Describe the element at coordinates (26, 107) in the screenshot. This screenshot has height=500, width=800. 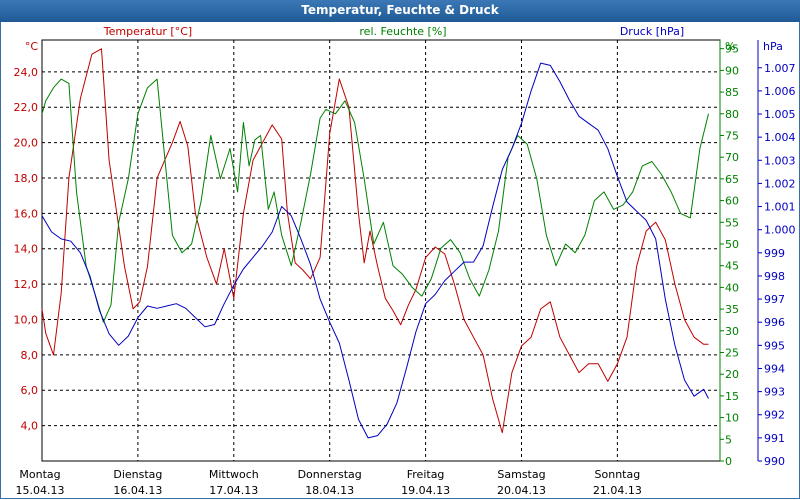
I see `temperature-tick-label: 22,0` at that location.